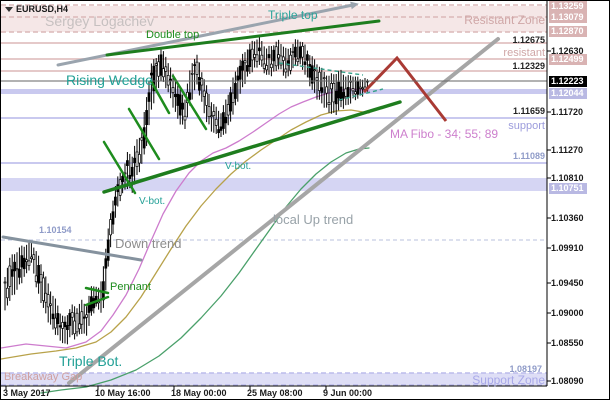 This screenshot has width=610, height=400. I want to click on pennant-lower, so click(97, 301).